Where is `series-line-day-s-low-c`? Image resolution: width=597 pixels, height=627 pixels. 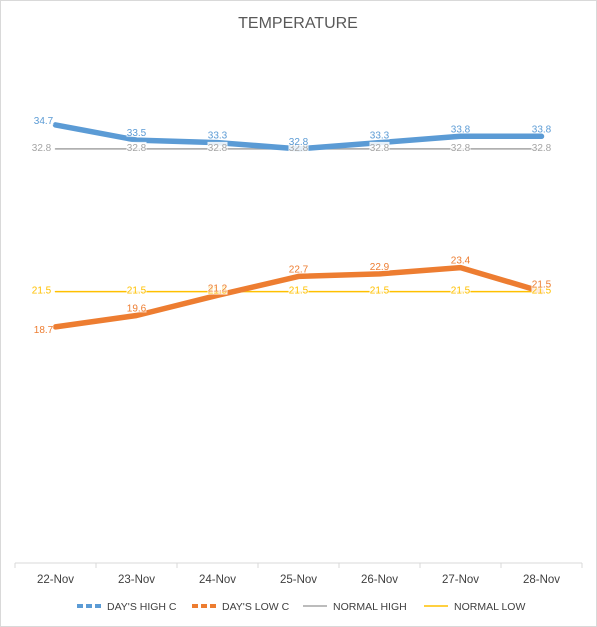
series-line-day-s-low-c is located at coordinates (298, 297).